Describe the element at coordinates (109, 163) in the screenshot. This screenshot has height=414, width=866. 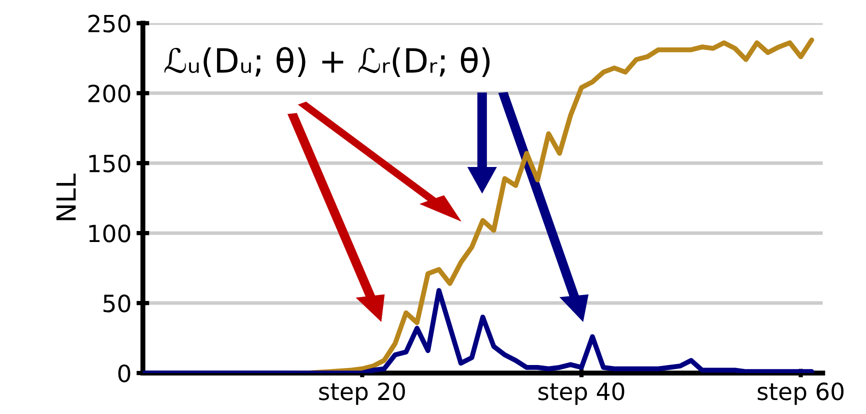
I see `y-tick-label: 150` at that location.